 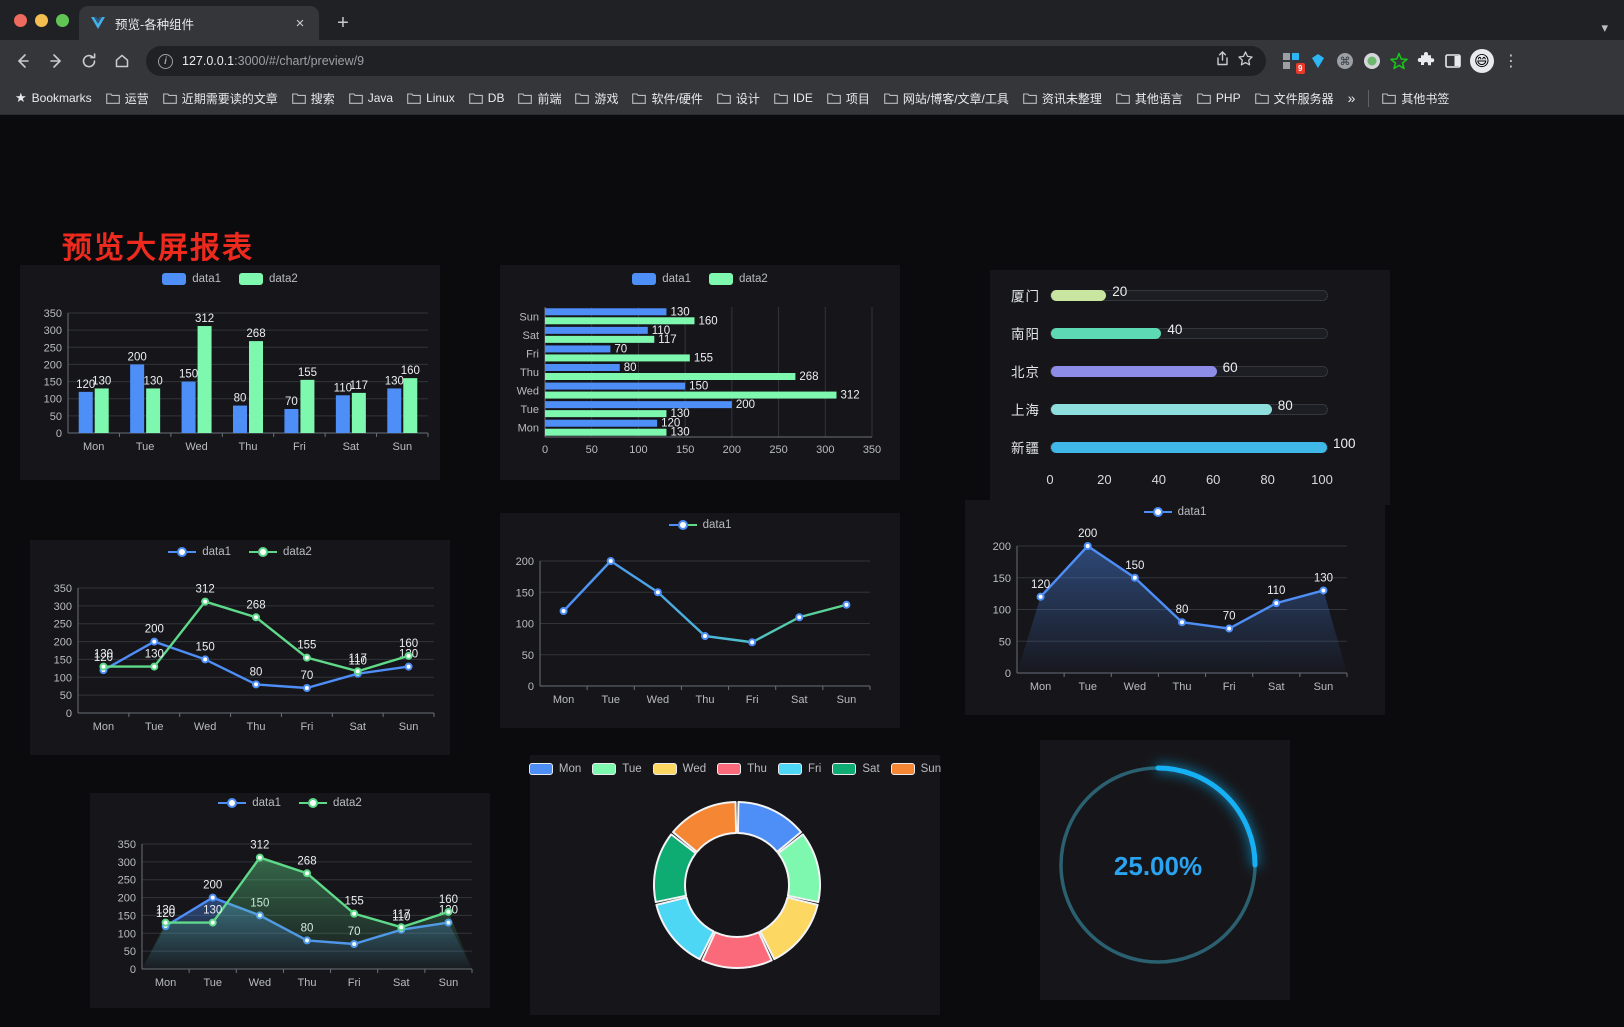 What do you see at coordinates (41, 20) in the screenshot?
I see `minimize-window-button` at bounding box center [41, 20].